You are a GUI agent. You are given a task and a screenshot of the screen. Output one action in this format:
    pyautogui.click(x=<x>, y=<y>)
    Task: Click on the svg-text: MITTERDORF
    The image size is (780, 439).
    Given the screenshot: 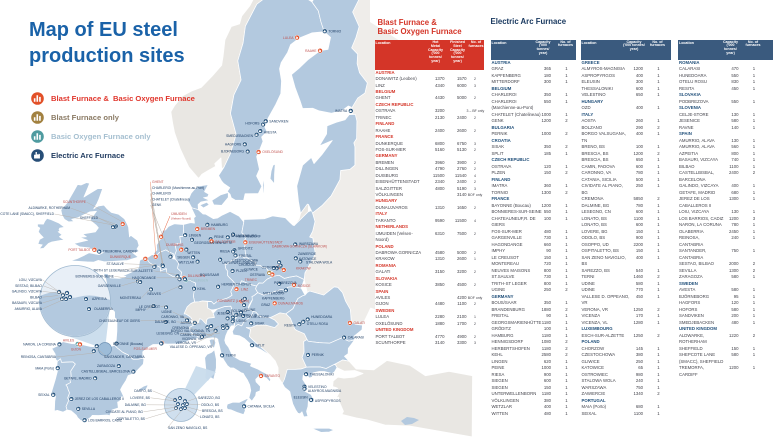 What is the action you would take?
    pyautogui.click(x=274, y=294)
    